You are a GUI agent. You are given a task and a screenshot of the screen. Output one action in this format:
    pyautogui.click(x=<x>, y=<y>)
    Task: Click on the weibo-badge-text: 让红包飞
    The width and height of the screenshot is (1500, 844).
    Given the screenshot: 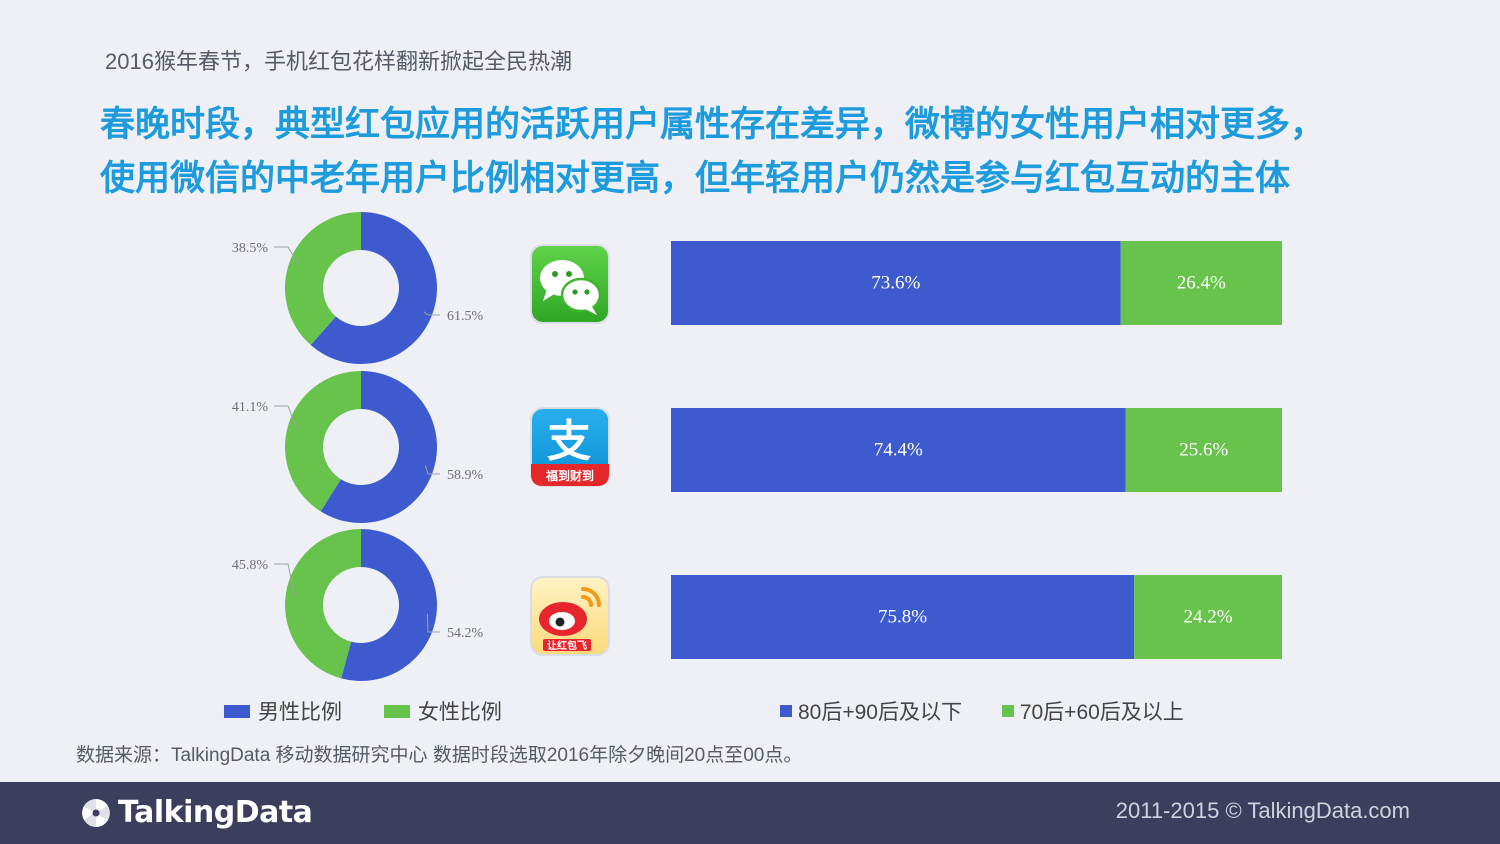 What is the action you would take?
    pyautogui.click(x=567, y=645)
    